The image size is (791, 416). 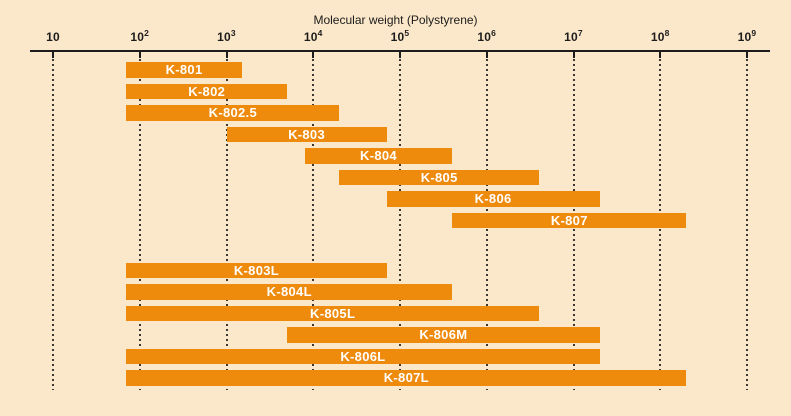 I want to click on tick-label-10e1: 10, so click(x=53, y=37).